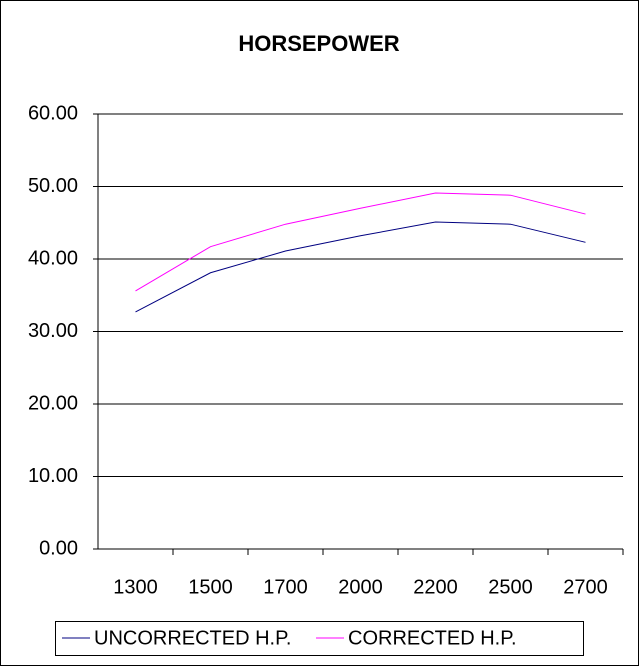 Image resolution: width=639 pixels, height=666 pixels. I want to click on x-tick-label: 1500, so click(210, 587).